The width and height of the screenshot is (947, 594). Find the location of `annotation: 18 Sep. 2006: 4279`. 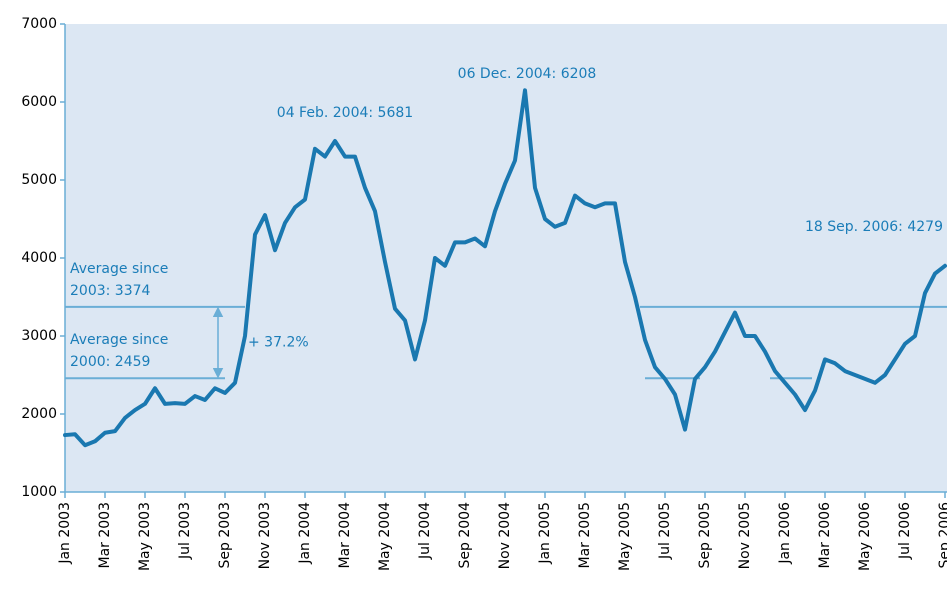

annotation: 18 Sep. 2006: 4279 is located at coordinates (874, 227).